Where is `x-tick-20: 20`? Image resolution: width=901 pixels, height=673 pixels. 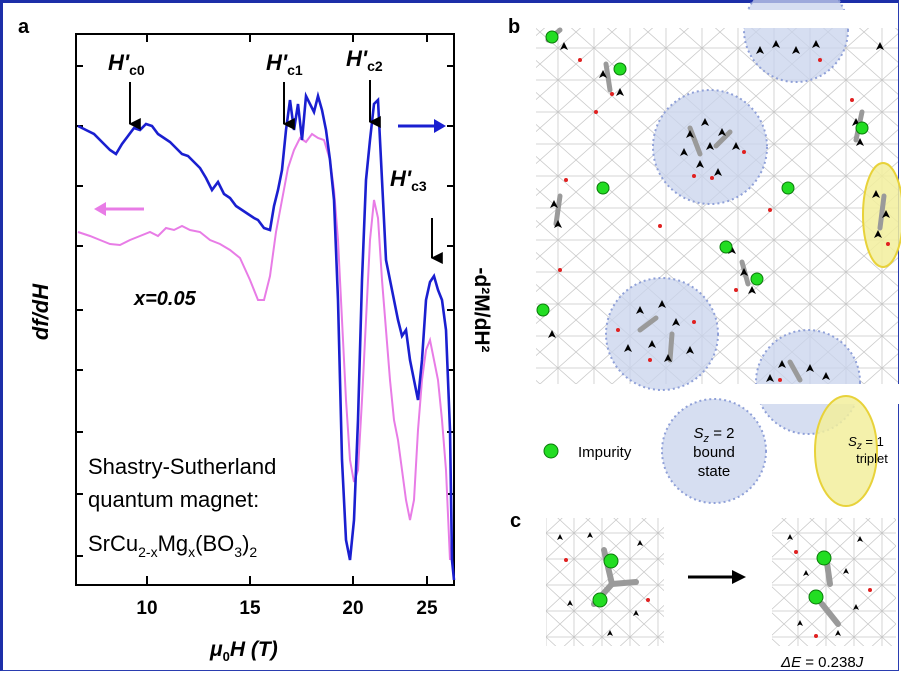
x-tick-20: 20 is located at coordinates (352, 608).